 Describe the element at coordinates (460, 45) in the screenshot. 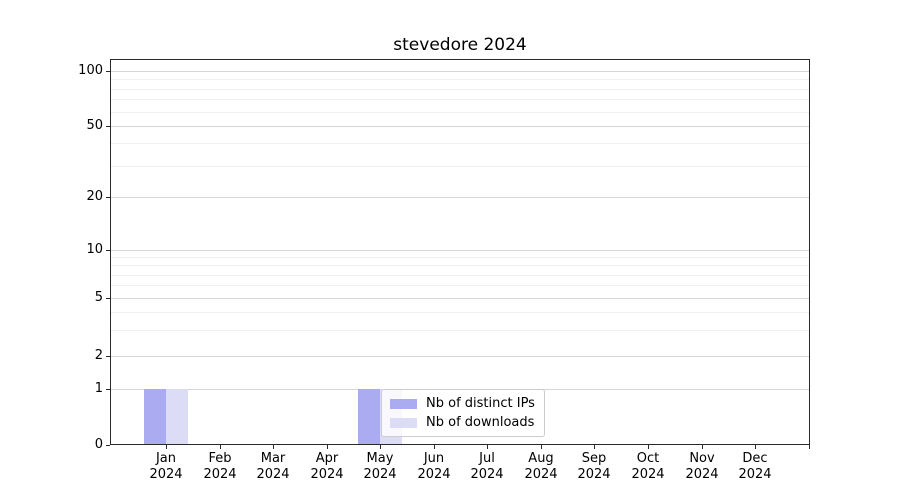

I see `chart-title: stevedore 2024` at that location.